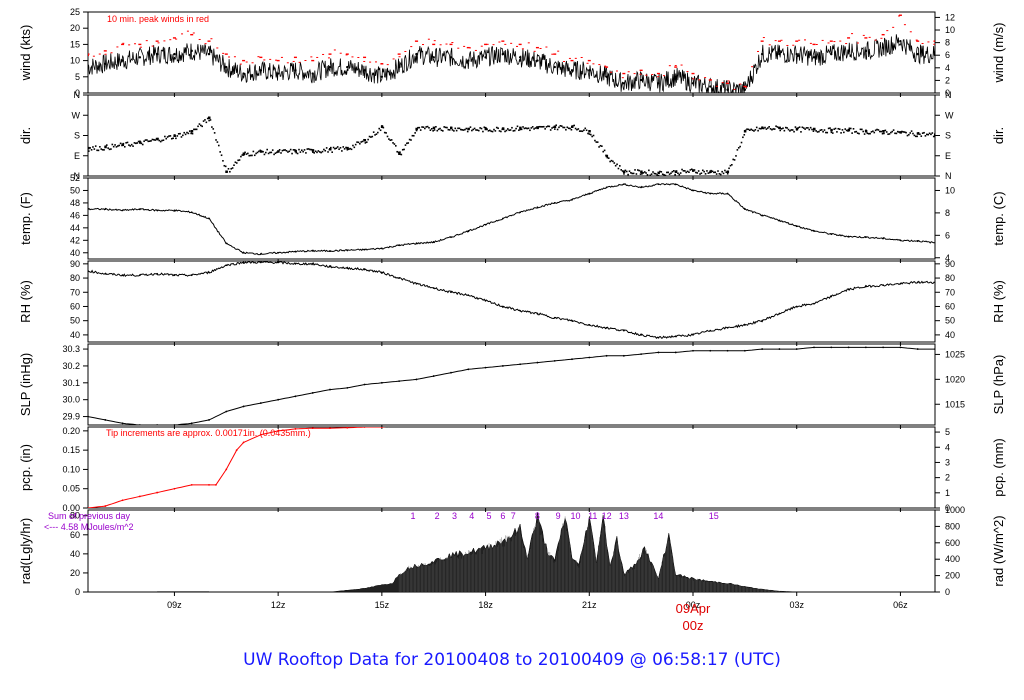 This screenshot has height=700, width=1024. Describe the element at coordinates (947, 93) in the screenshot. I see `wind-right-tick-label: 0` at that location.